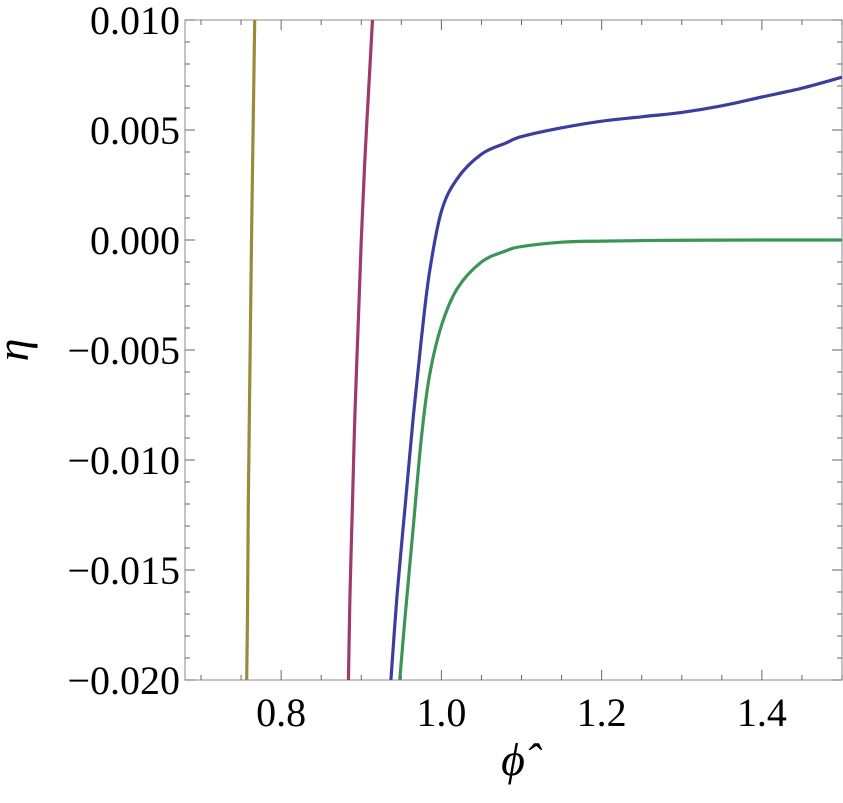 This screenshot has width=843, height=803. I want to click on y-tick-label: 0.000, so click(135, 240).